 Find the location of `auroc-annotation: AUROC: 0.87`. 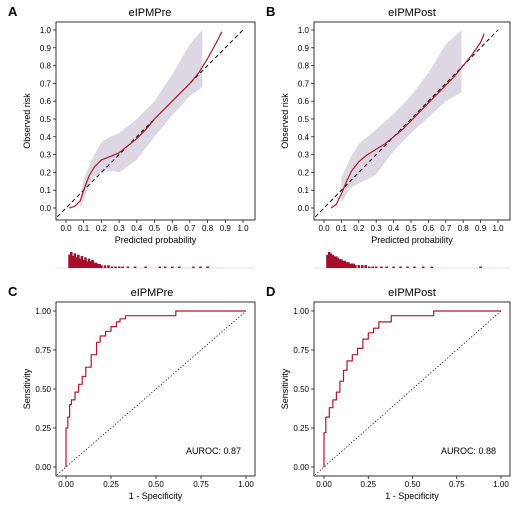

auroc-annotation: AUROC: 0.87 is located at coordinates (213, 451).